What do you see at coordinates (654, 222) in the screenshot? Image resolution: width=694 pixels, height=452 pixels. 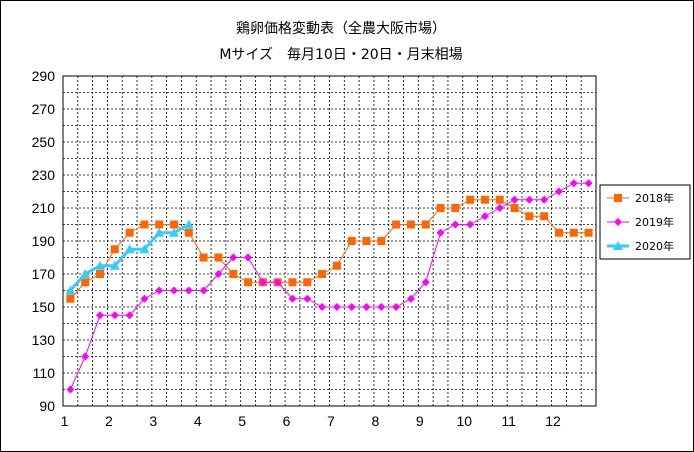 I see `legend-label: 2019年` at bounding box center [654, 222].